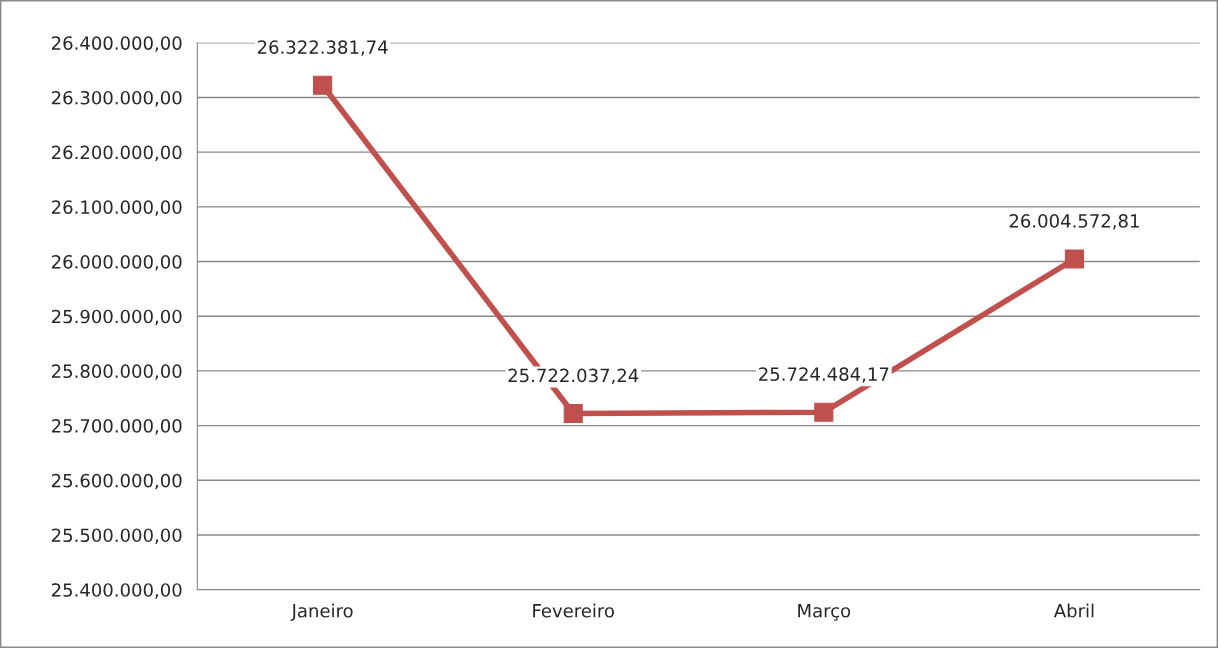  What do you see at coordinates (116, 262) in the screenshot?
I see `y-tick-label: 26.000.000,00` at bounding box center [116, 262].